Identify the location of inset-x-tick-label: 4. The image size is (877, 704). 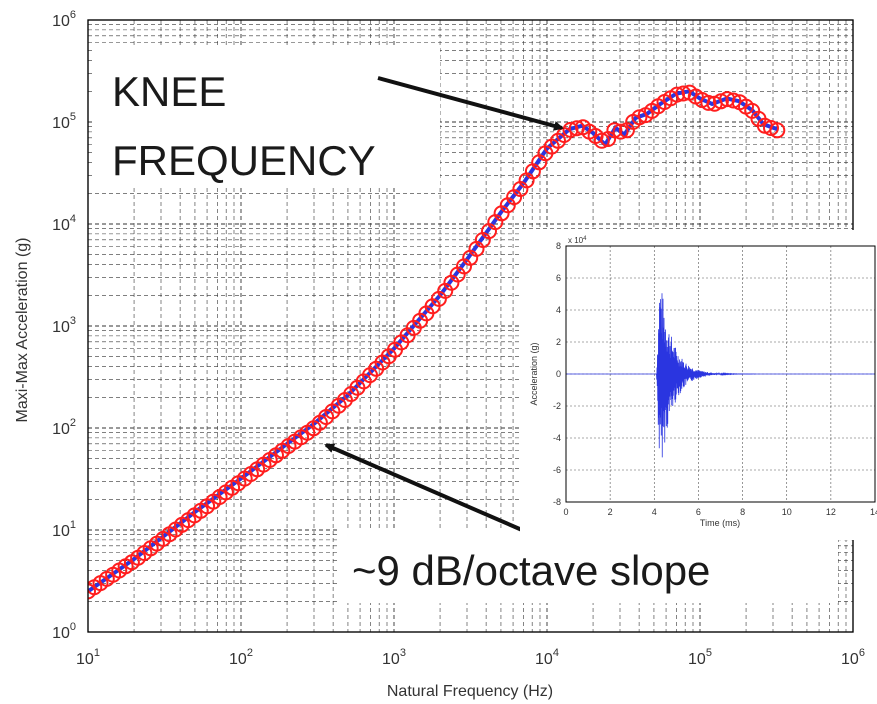
(654, 512).